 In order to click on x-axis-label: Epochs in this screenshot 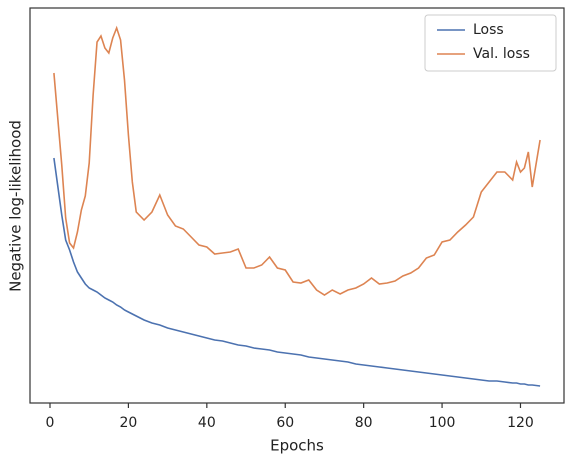, I will do `click(297, 446)`.